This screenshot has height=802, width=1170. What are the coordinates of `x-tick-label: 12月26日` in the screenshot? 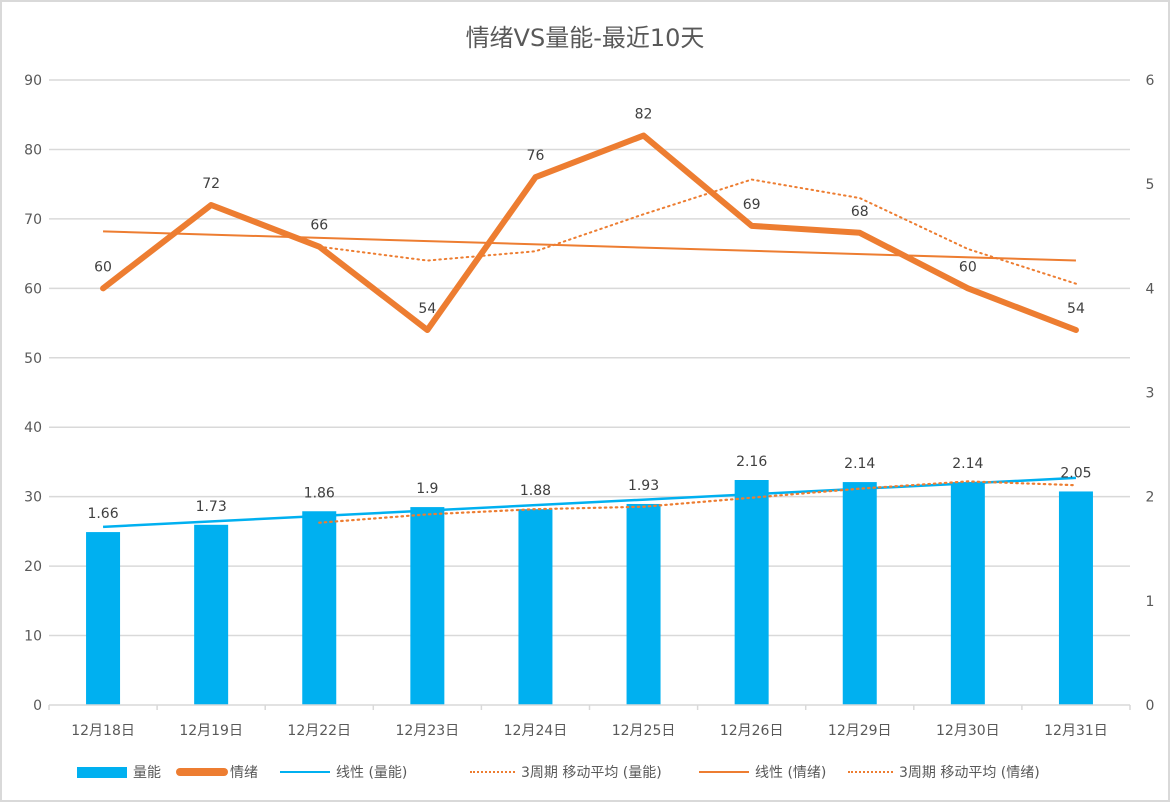 It's located at (752, 731).